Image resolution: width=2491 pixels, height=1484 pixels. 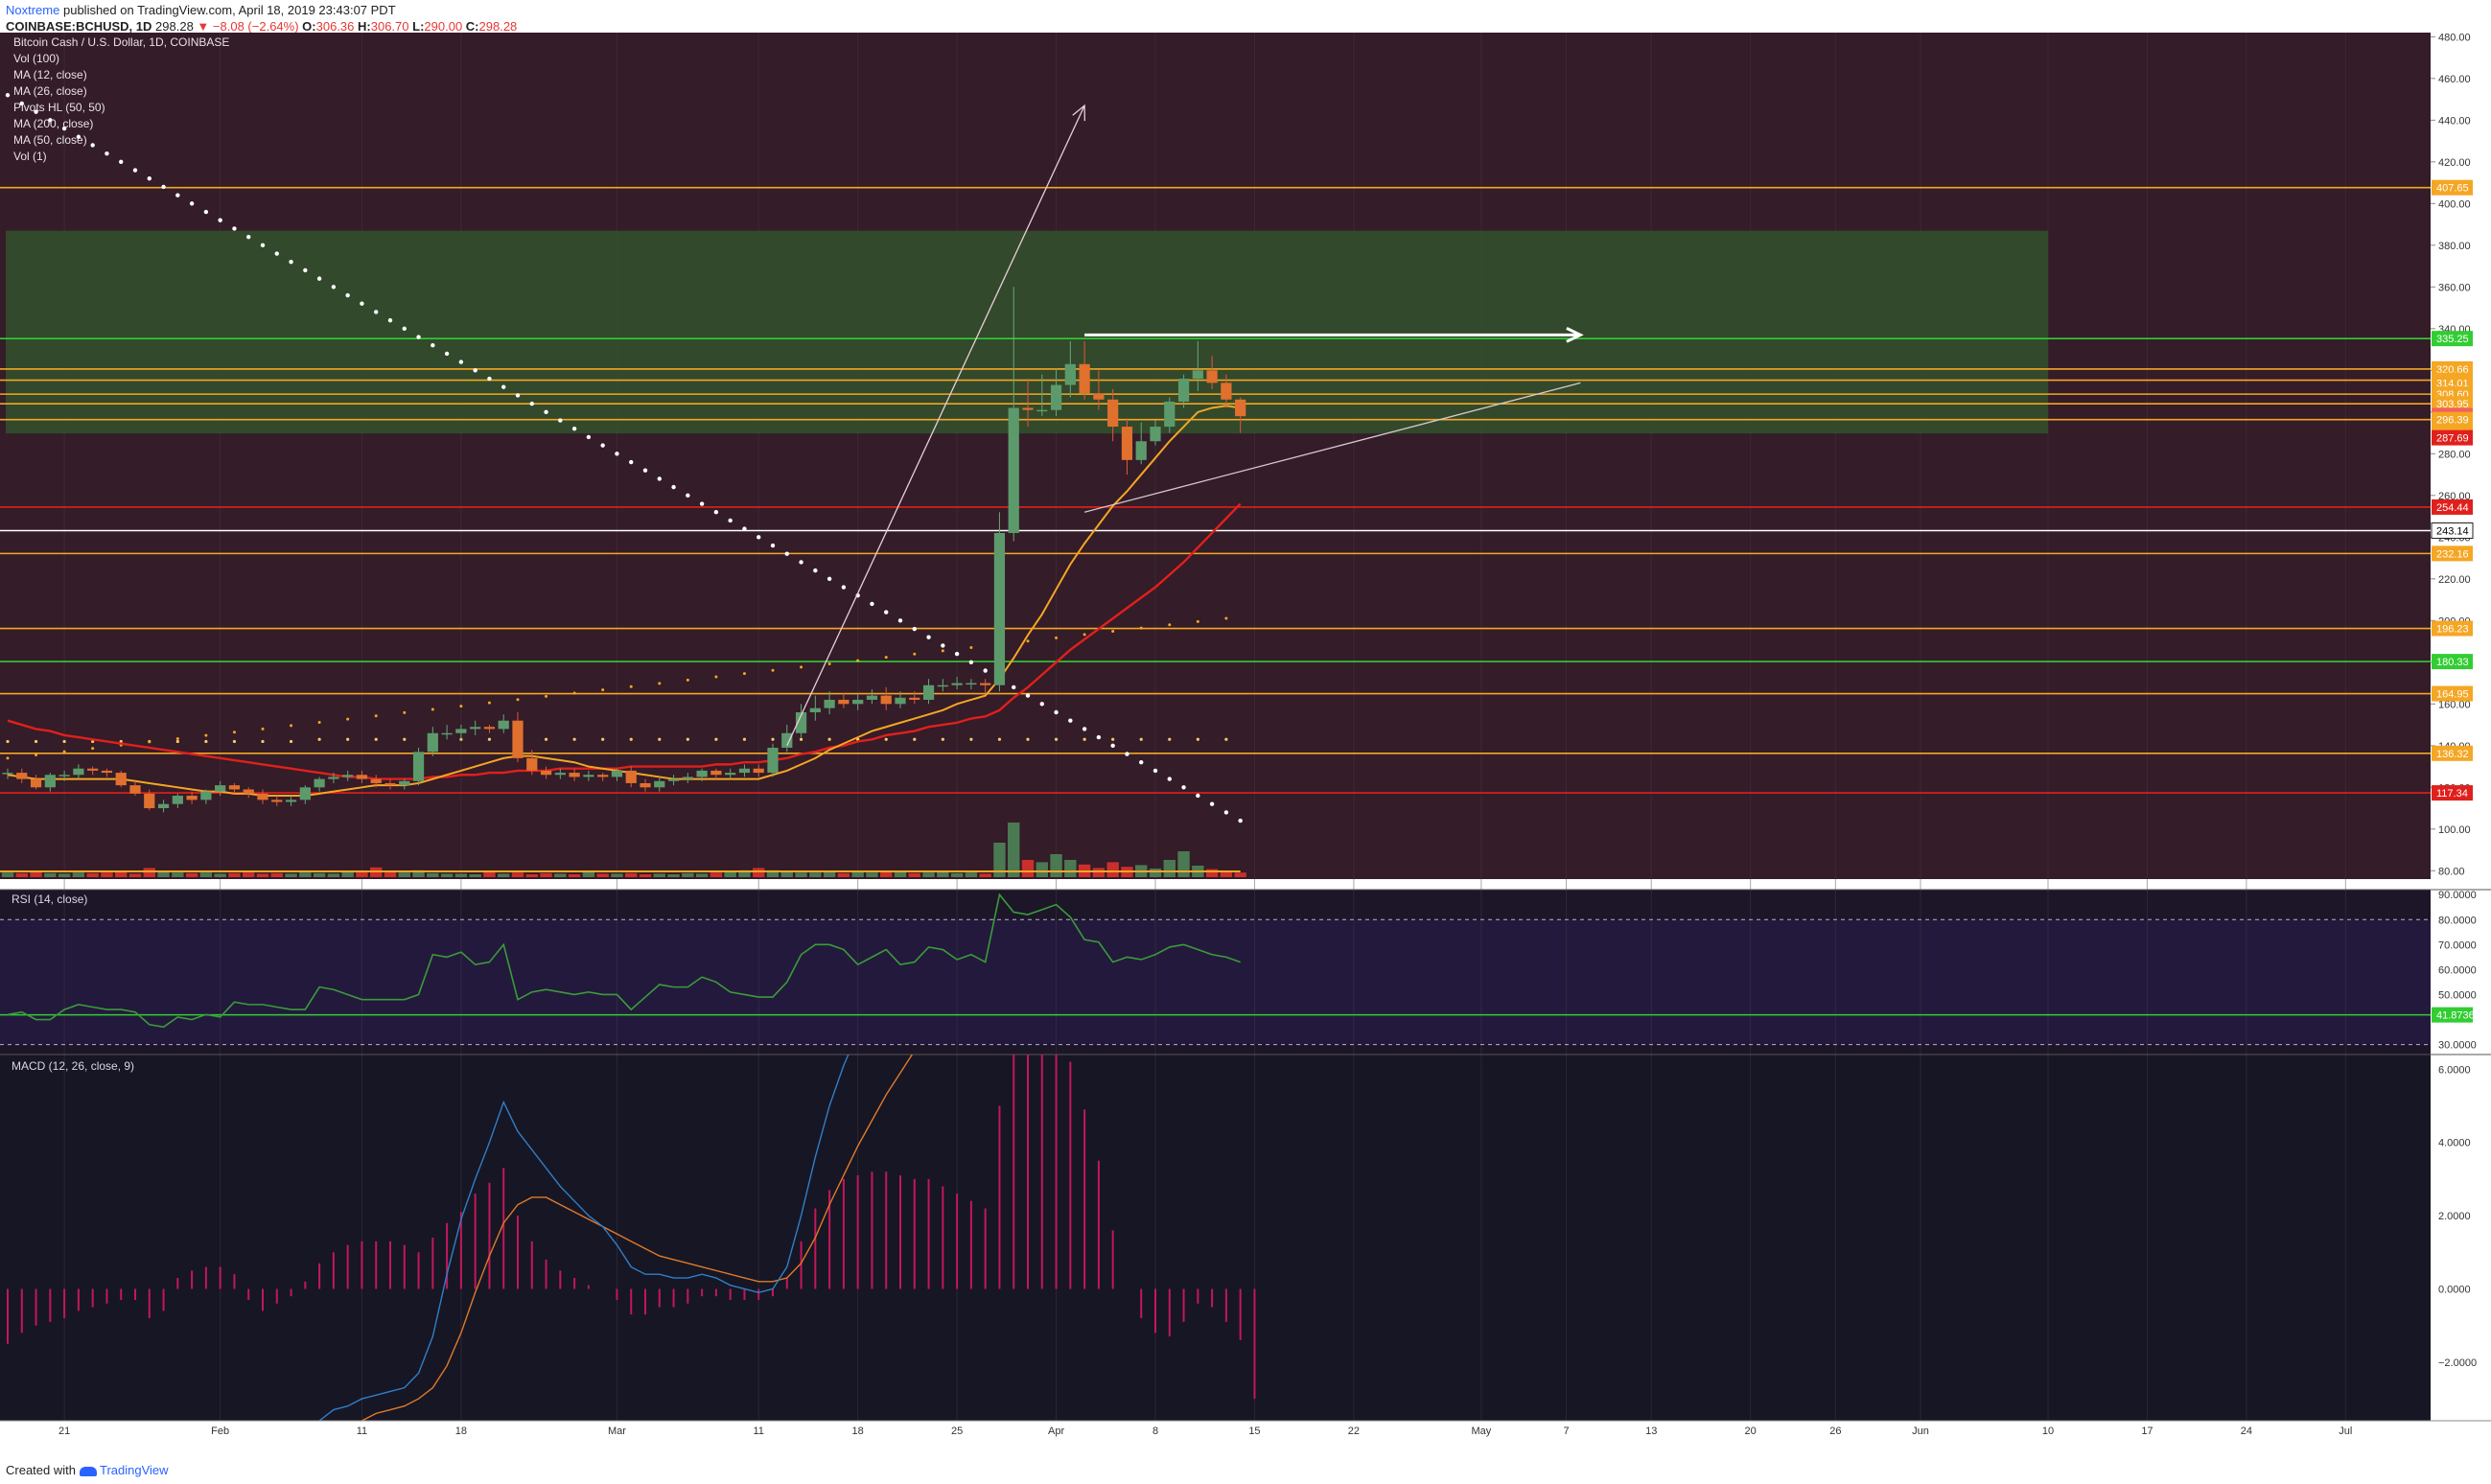 What do you see at coordinates (2345, 1431) in the screenshot?
I see `time-axis-label: Jul` at bounding box center [2345, 1431].